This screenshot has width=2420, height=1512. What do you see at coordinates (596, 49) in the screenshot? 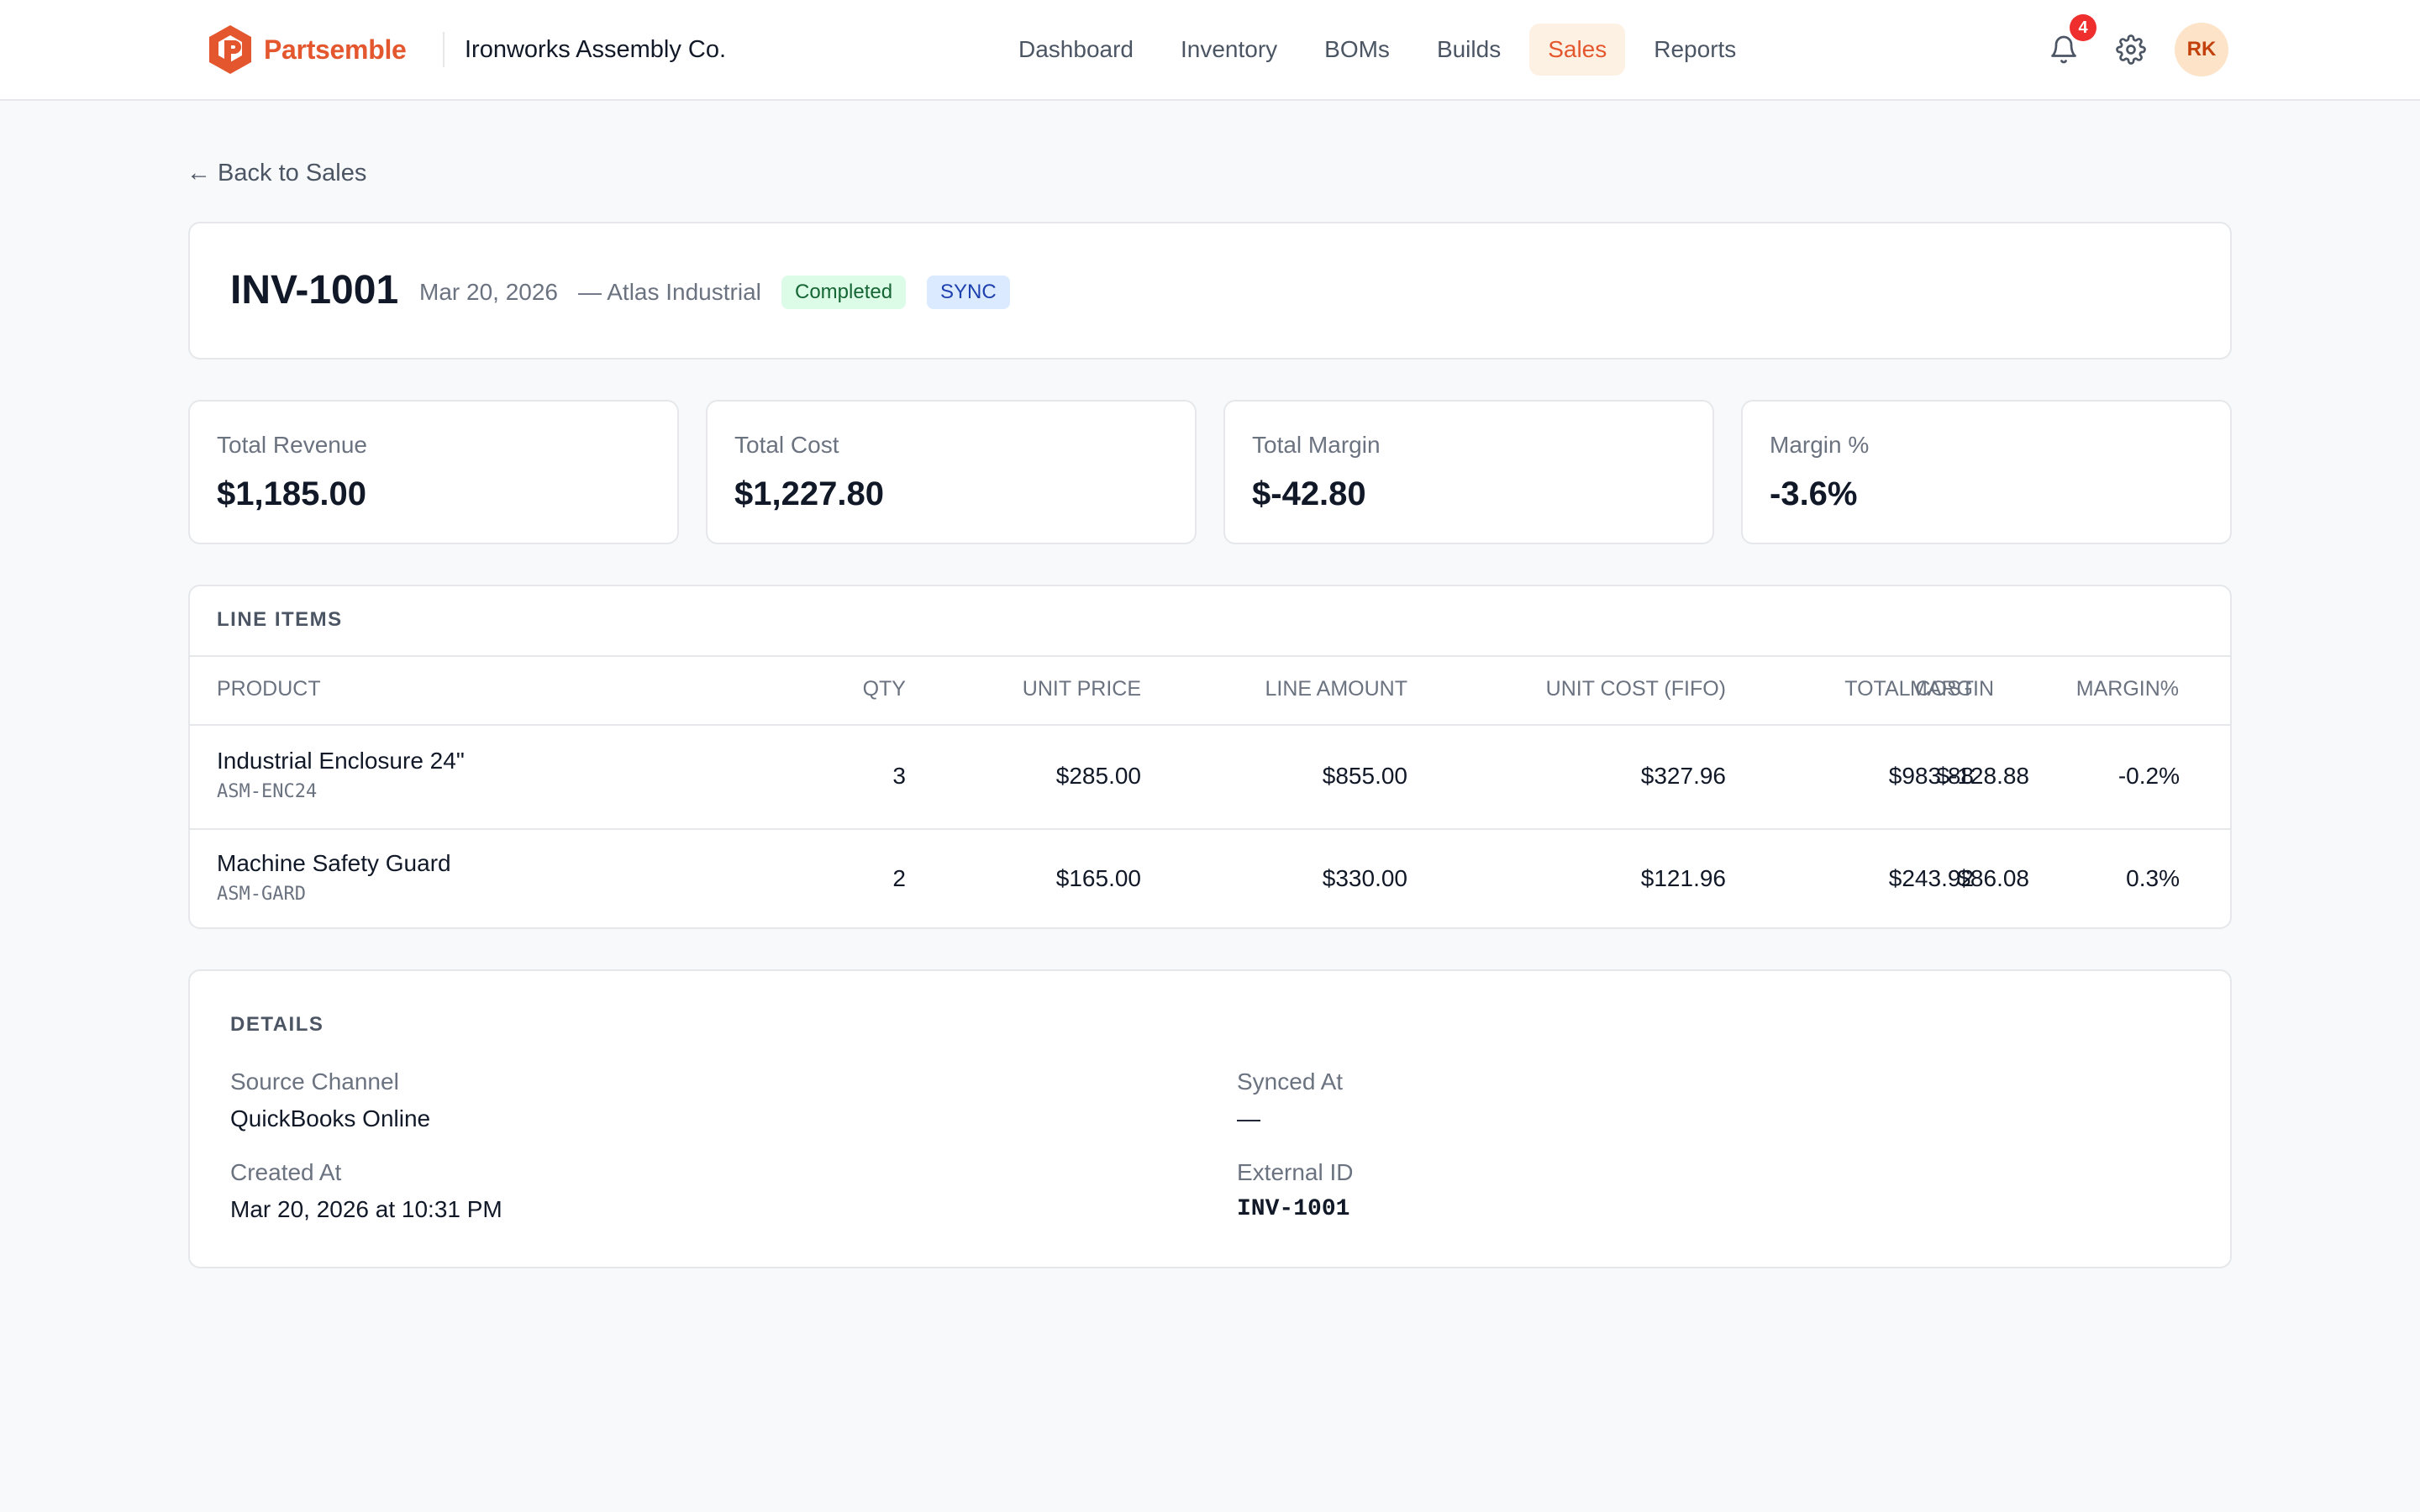
I see `company-name: Ironworks Assembly Co.` at bounding box center [596, 49].